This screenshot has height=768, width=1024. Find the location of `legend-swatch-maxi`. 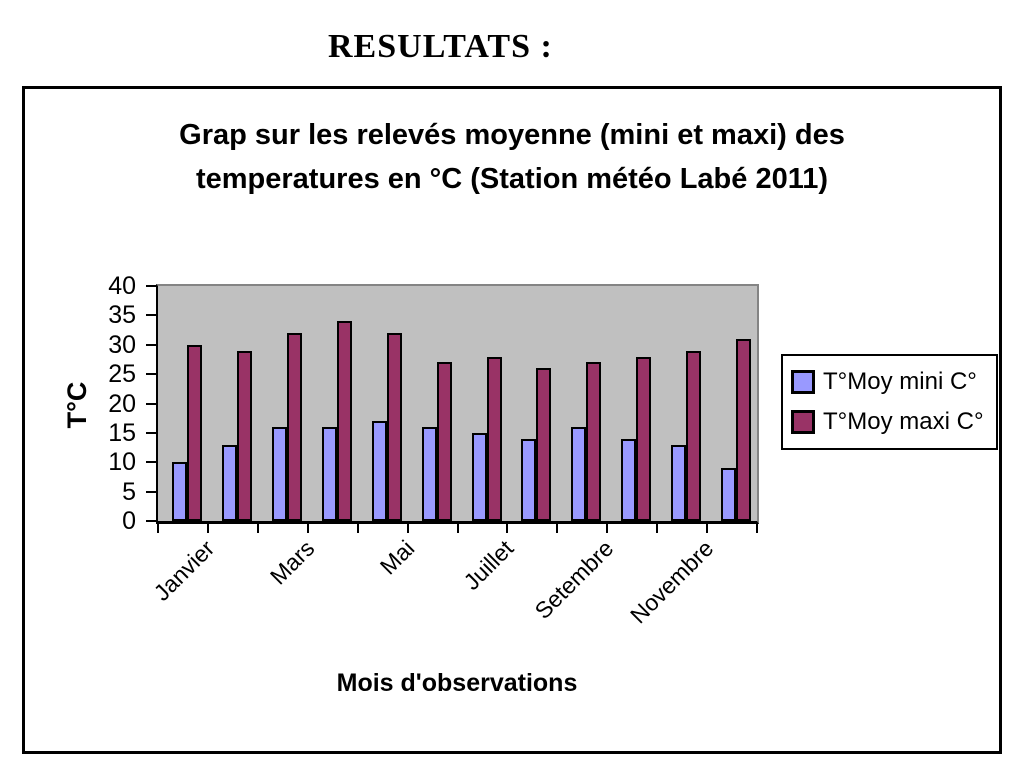

legend-swatch-maxi is located at coordinates (803, 422).